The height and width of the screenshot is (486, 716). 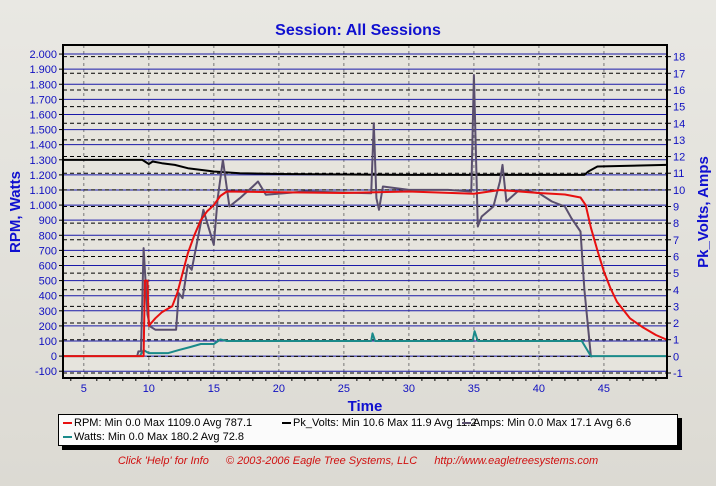 What do you see at coordinates (15, 212) in the screenshot?
I see `y-axis-label: RPM, Watts` at bounding box center [15, 212].